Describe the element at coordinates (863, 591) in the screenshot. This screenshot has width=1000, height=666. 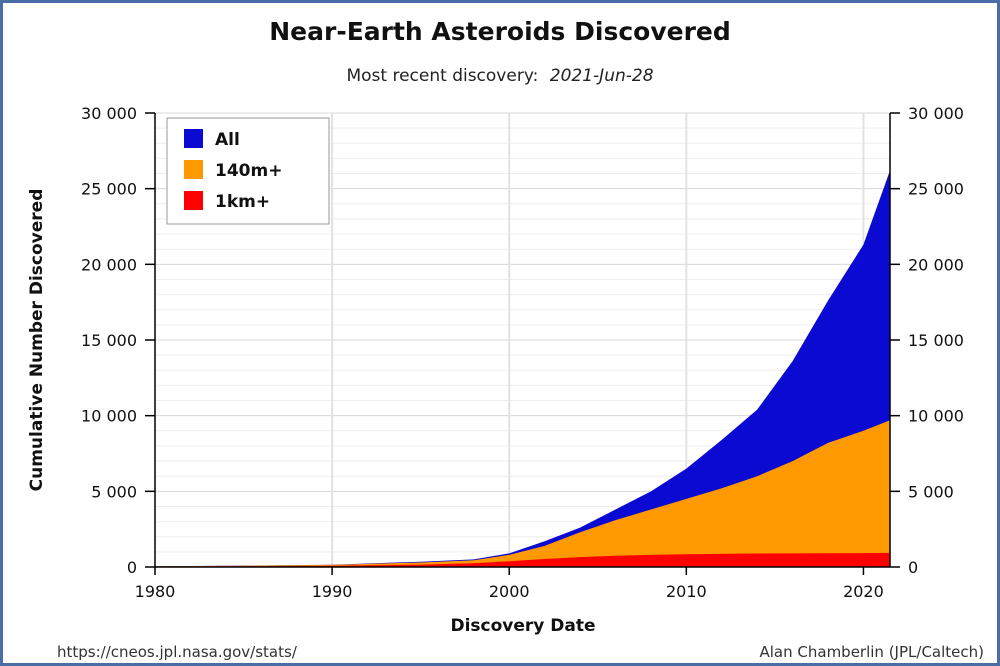
I see `x-tick-label: 2020` at that location.